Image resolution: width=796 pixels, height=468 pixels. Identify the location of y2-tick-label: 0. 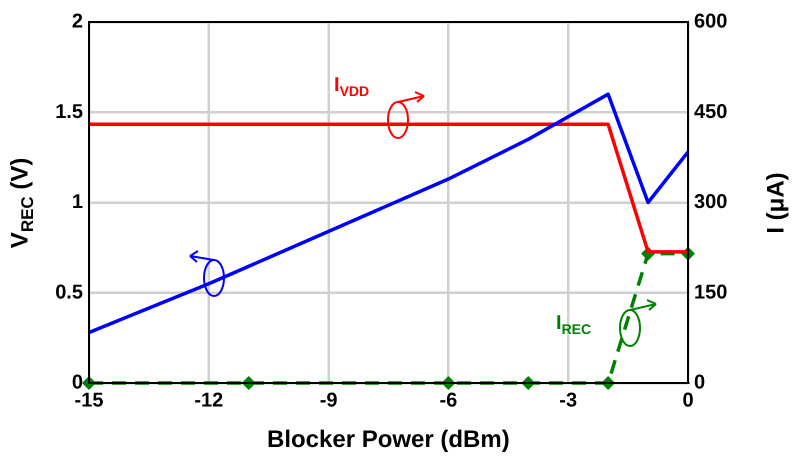
(700, 383).